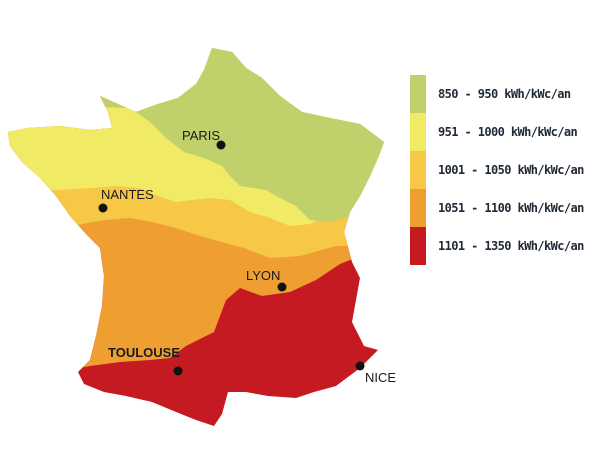 Image resolution: width=610 pixels, height=473 pixels. I want to click on nantes-marker, so click(103, 208).